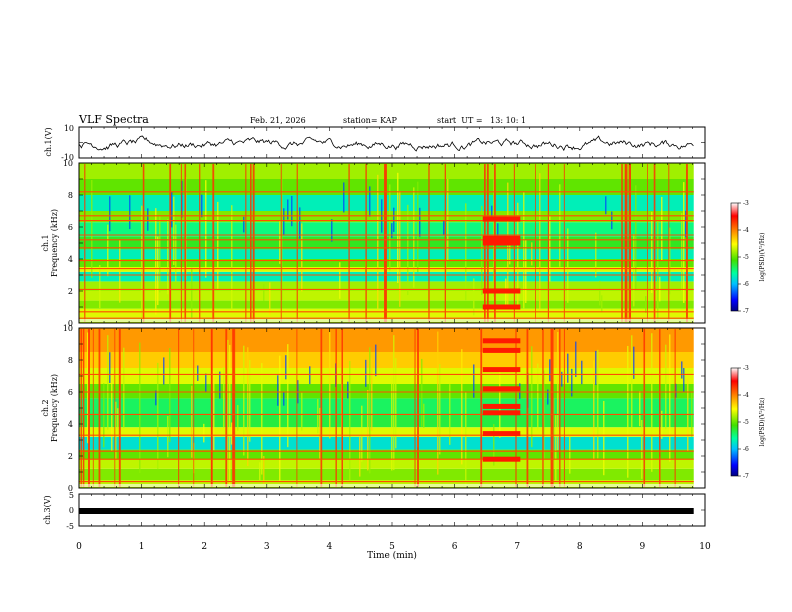  What do you see at coordinates (45, 242) in the screenshot?
I see `ch1-spectrogram-ylabel-channel: ch.1` at bounding box center [45, 242].